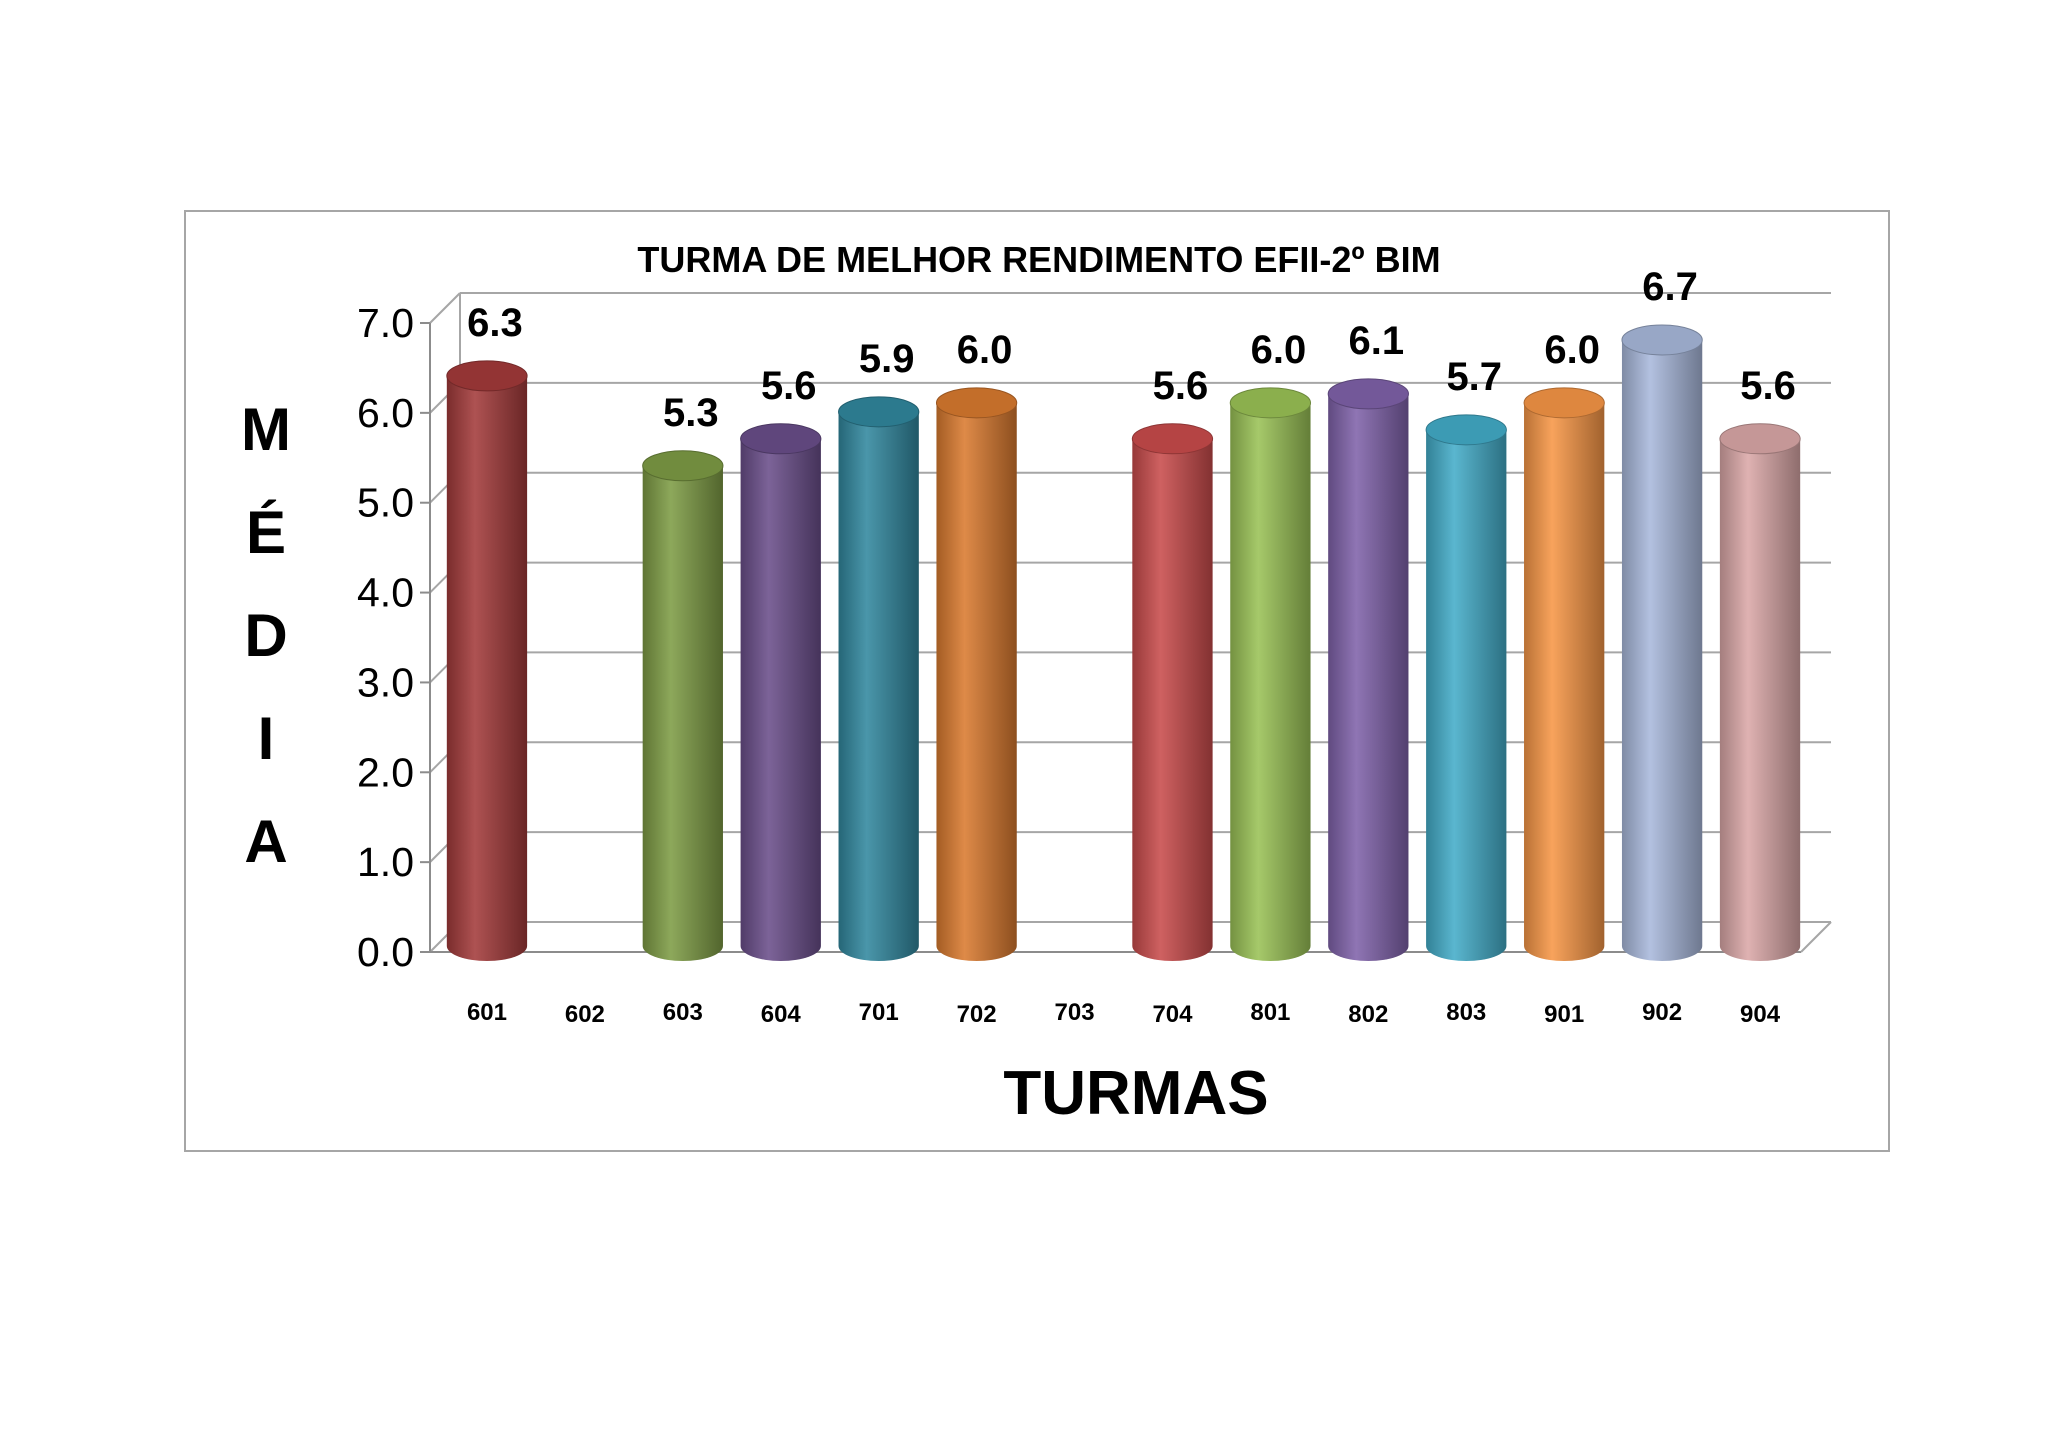  Describe the element at coordinates (385, 682) in the screenshot. I see `y-tick-label: 3.0` at that location.